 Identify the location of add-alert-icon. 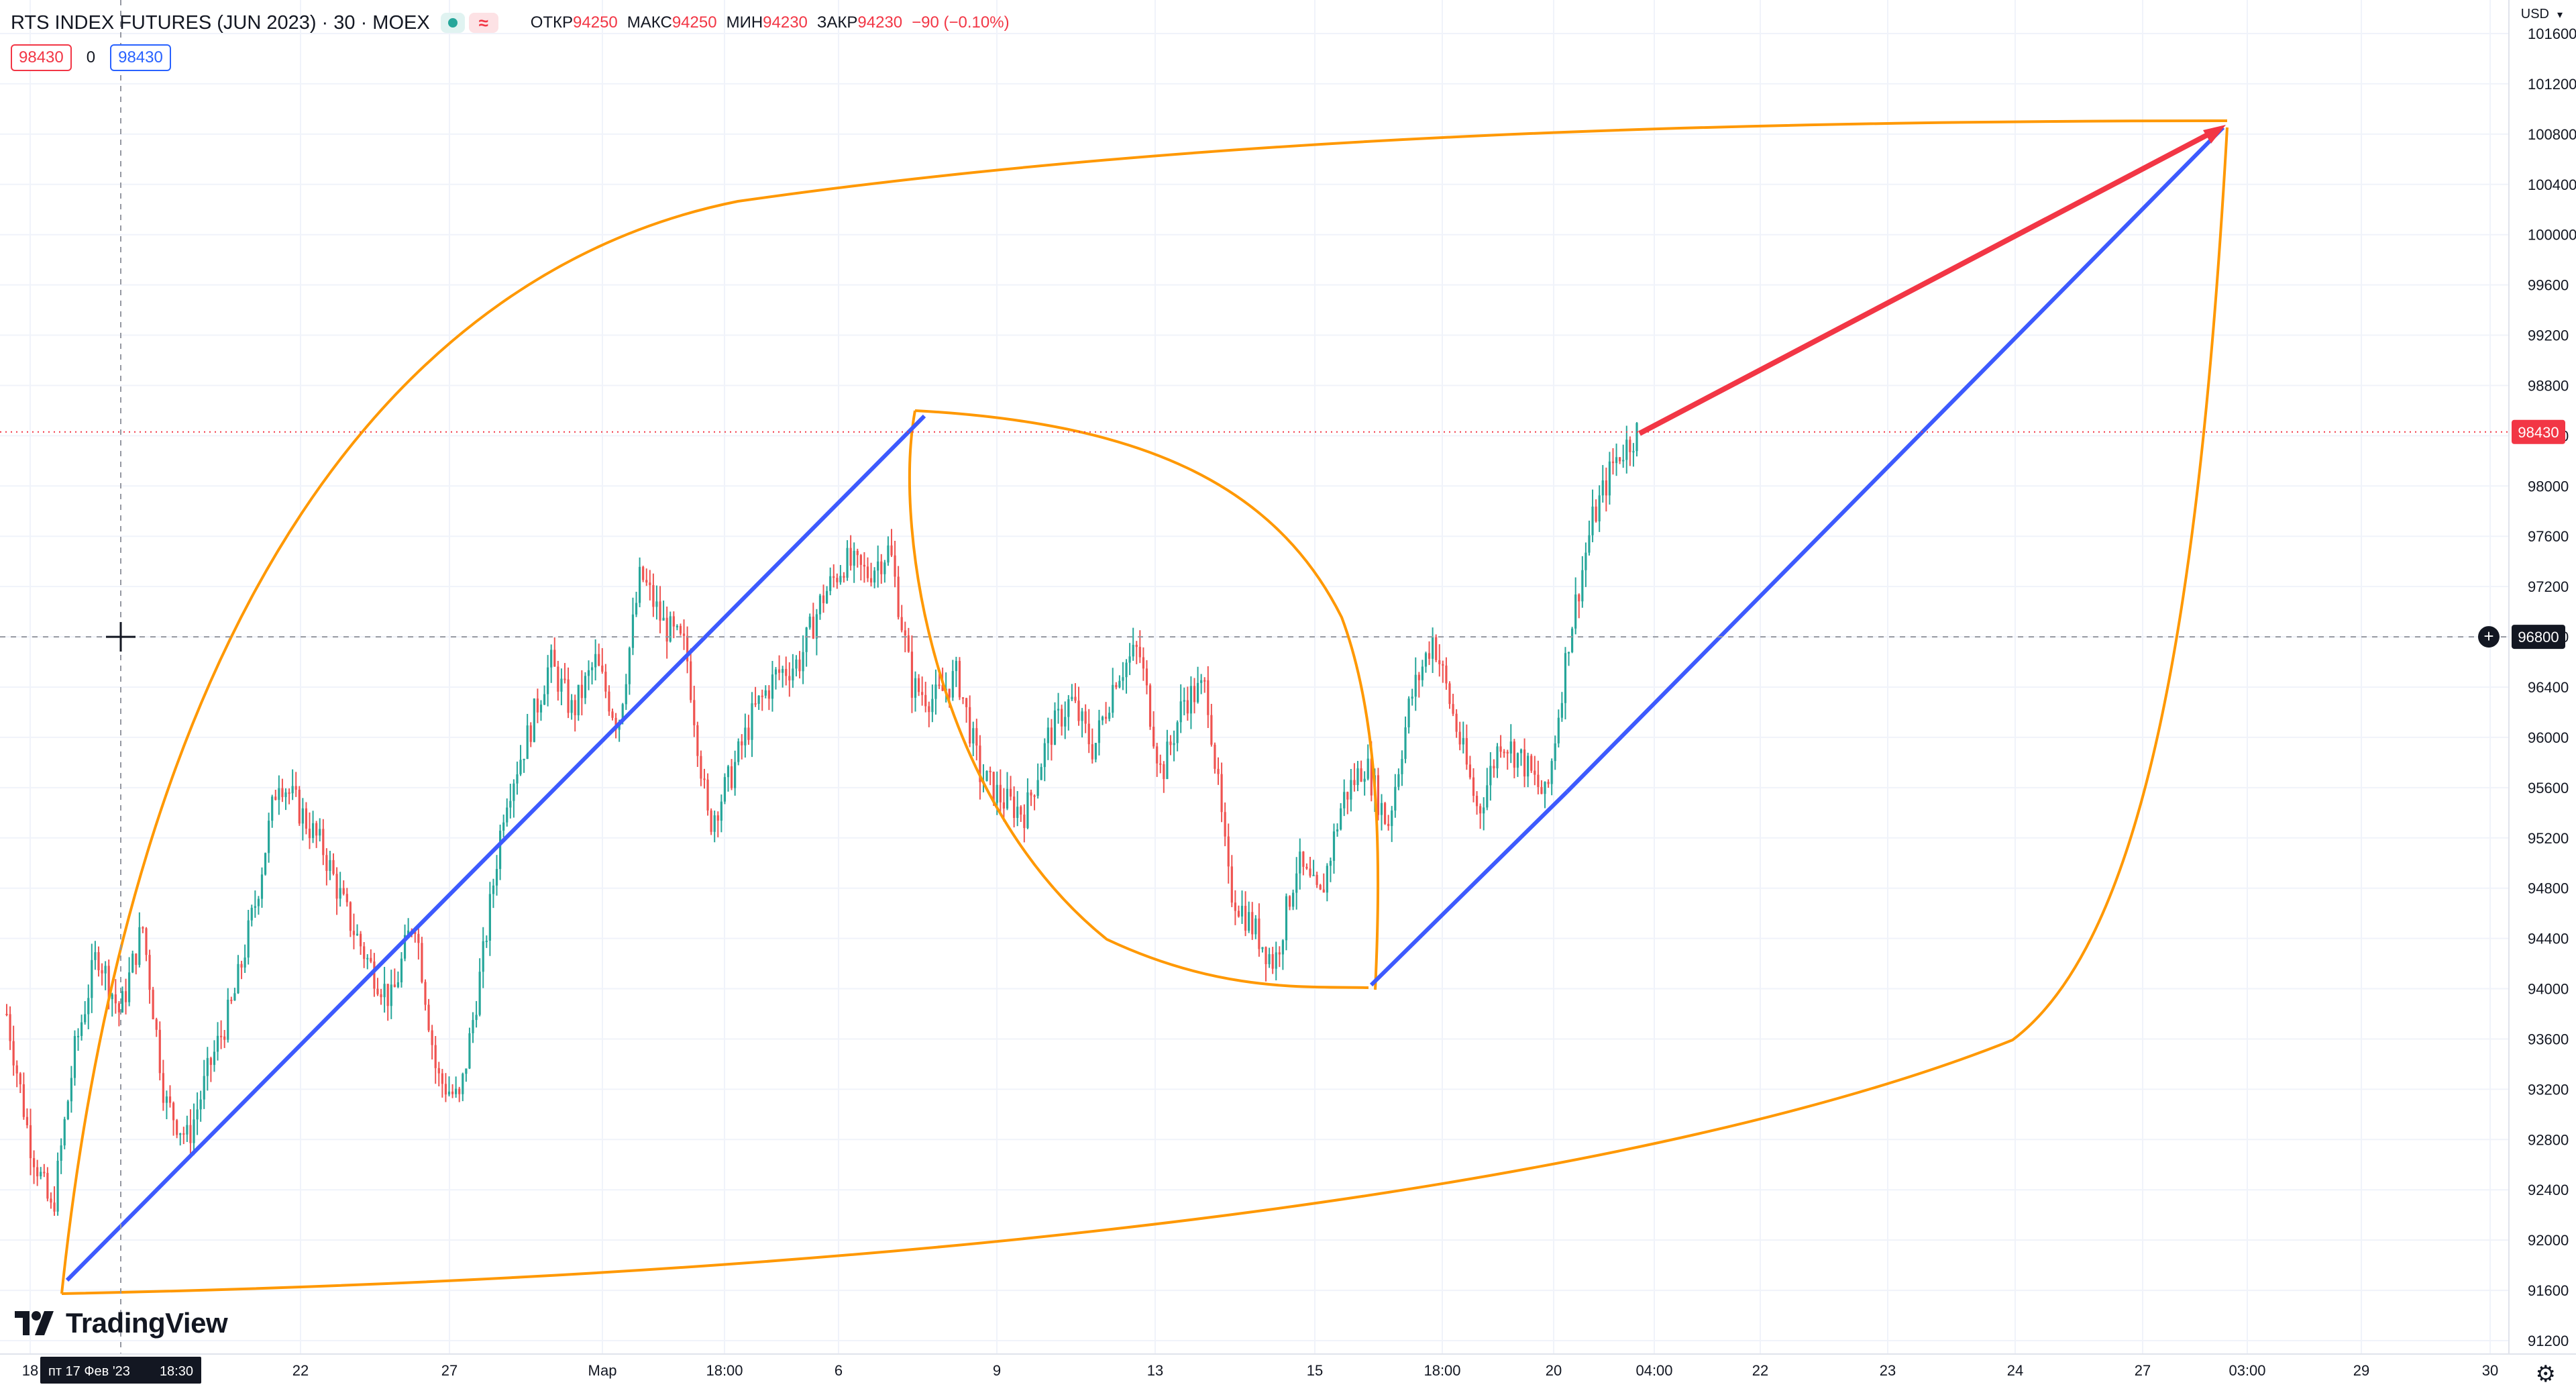
(2489, 637).